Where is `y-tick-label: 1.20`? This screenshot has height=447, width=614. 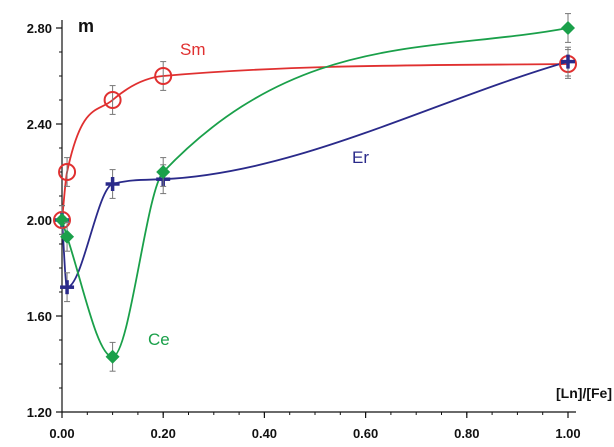 y-tick-label: 1.20 is located at coordinates (39, 412).